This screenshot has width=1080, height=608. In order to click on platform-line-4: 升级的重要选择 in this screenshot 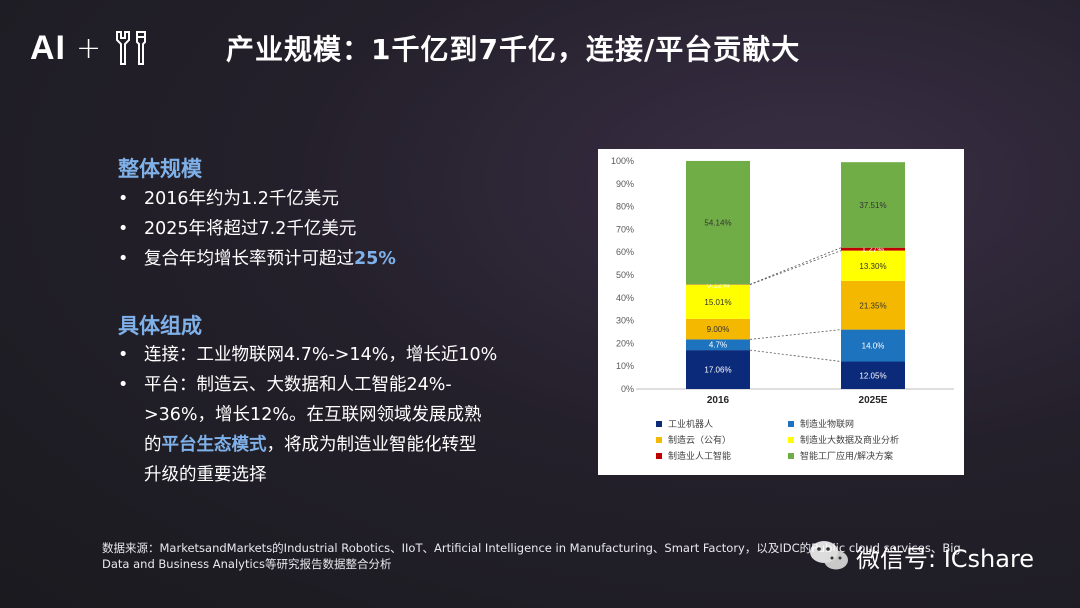, I will do `click(205, 475)`.